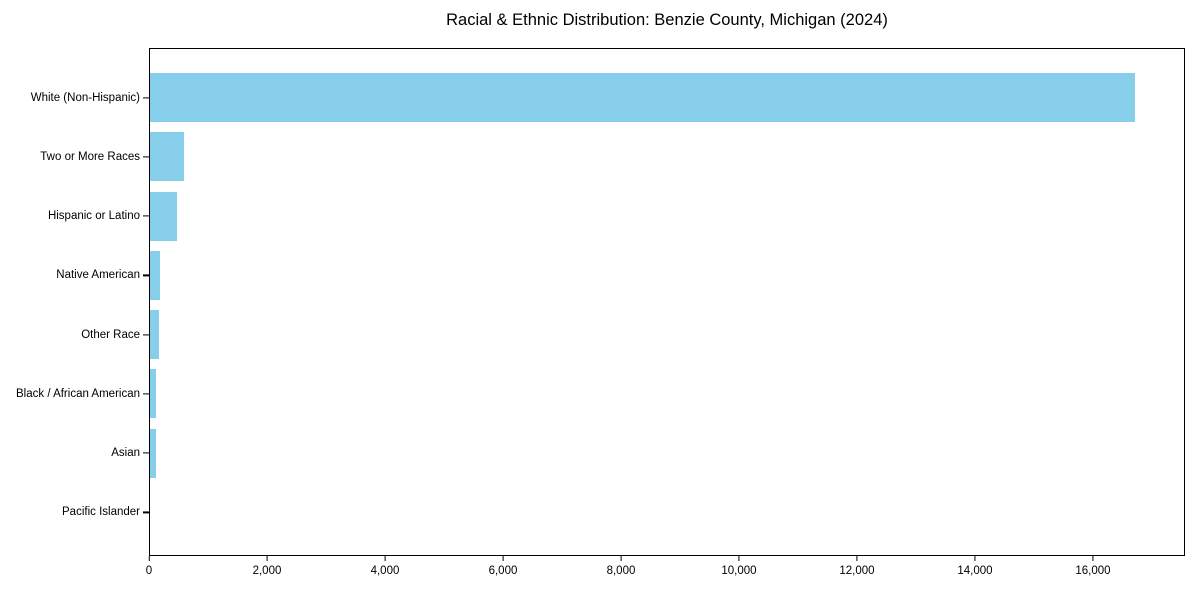  Describe the element at coordinates (125, 453) in the screenshot. I see `y-tick-label: Asian` at that location.